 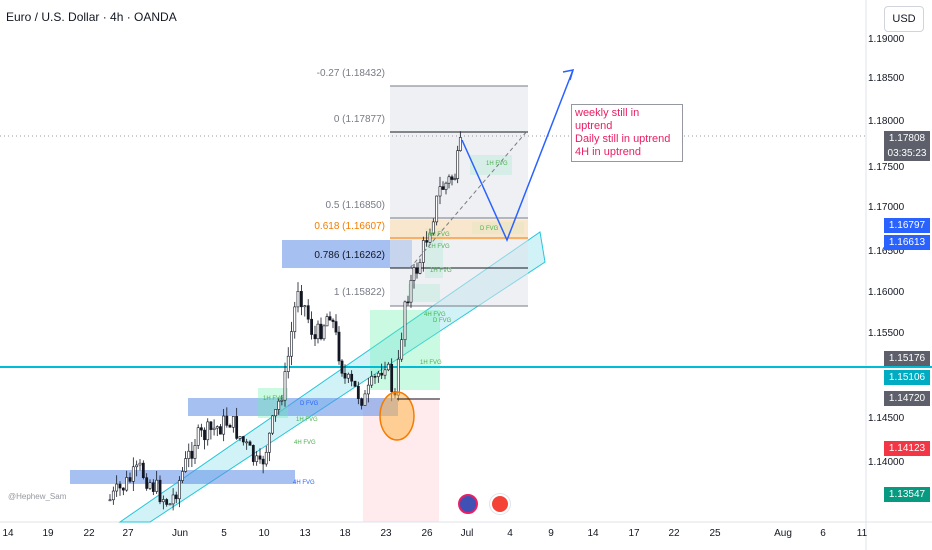 I want to click on date-axis-label: 26, so click(x=427, y=533).